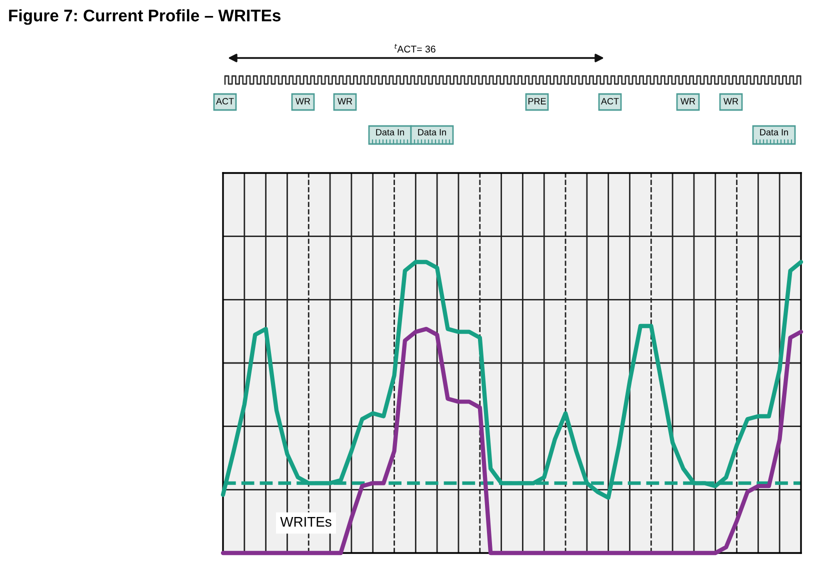 The height and width of the screenshot is (562, 818). Describe the element at coordinates (306, 522) in the screenshot. I see `annotation: WRITEs` at that location.